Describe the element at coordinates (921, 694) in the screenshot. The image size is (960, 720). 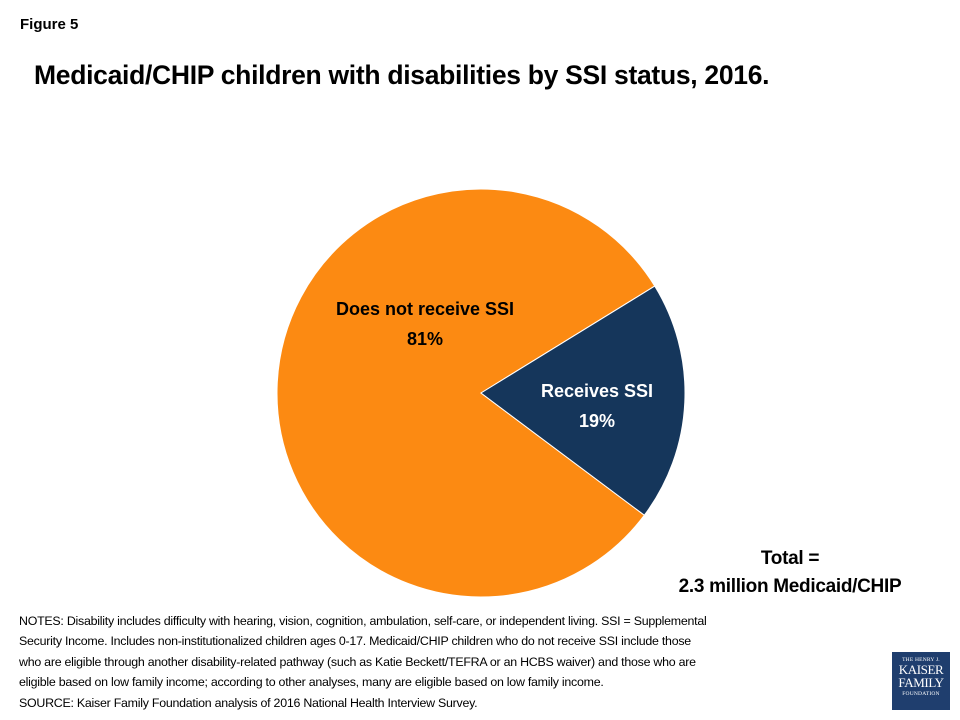
I see `logo-line: FOUNDATION` at that location.